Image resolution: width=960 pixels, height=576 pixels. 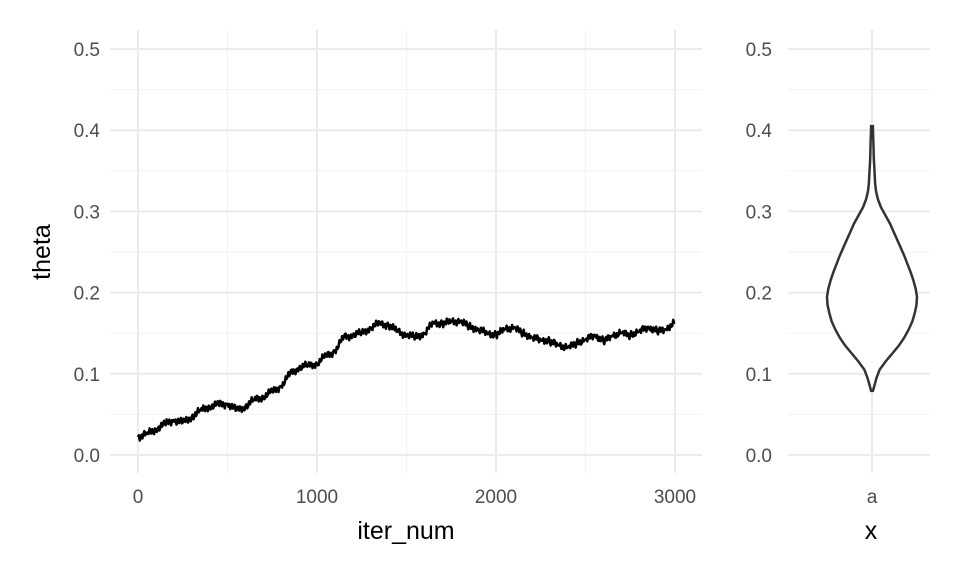 I want to click on x-tick-label: 0, so click(x=138, y=497).